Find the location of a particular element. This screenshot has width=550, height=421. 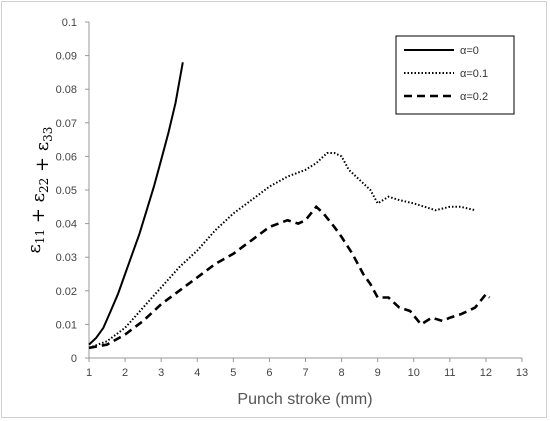

x-tick-label: 3 is located at coordinates (161, 373).